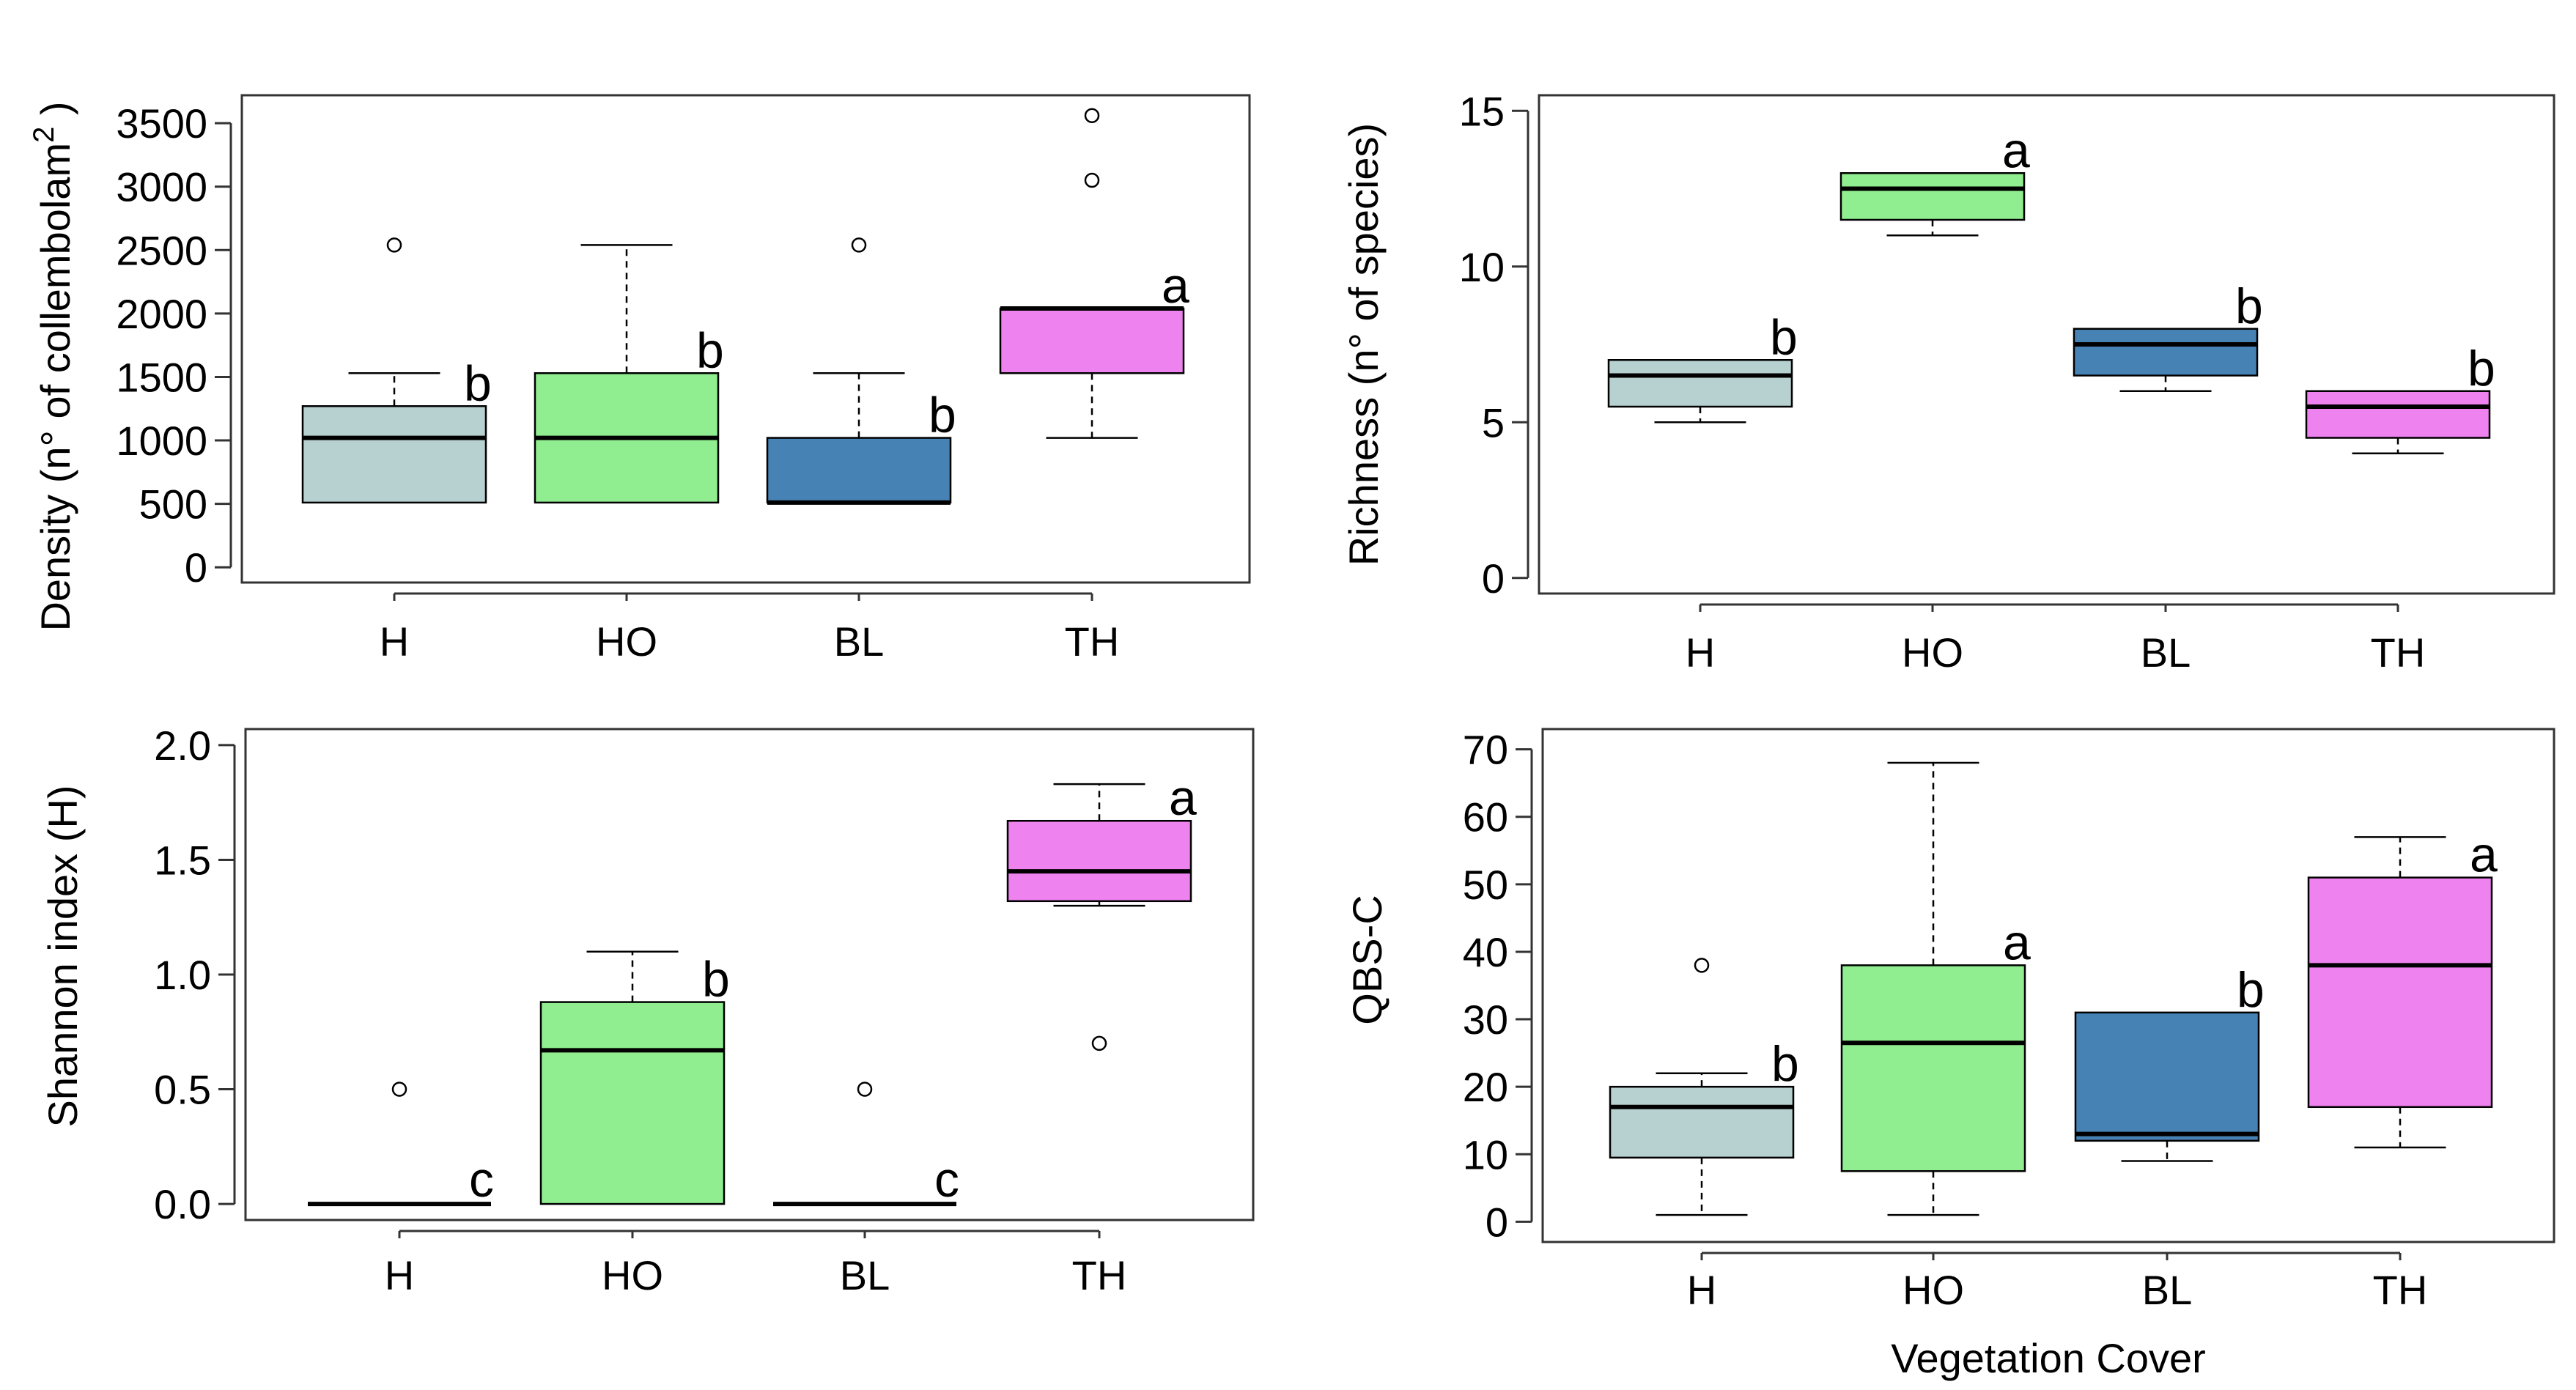 The image size is (2576, 1390). What do you see at coordinates (161, 250) in the screenshot?
I see `y-tick-label: 2500` at bounding box center [161, 250].